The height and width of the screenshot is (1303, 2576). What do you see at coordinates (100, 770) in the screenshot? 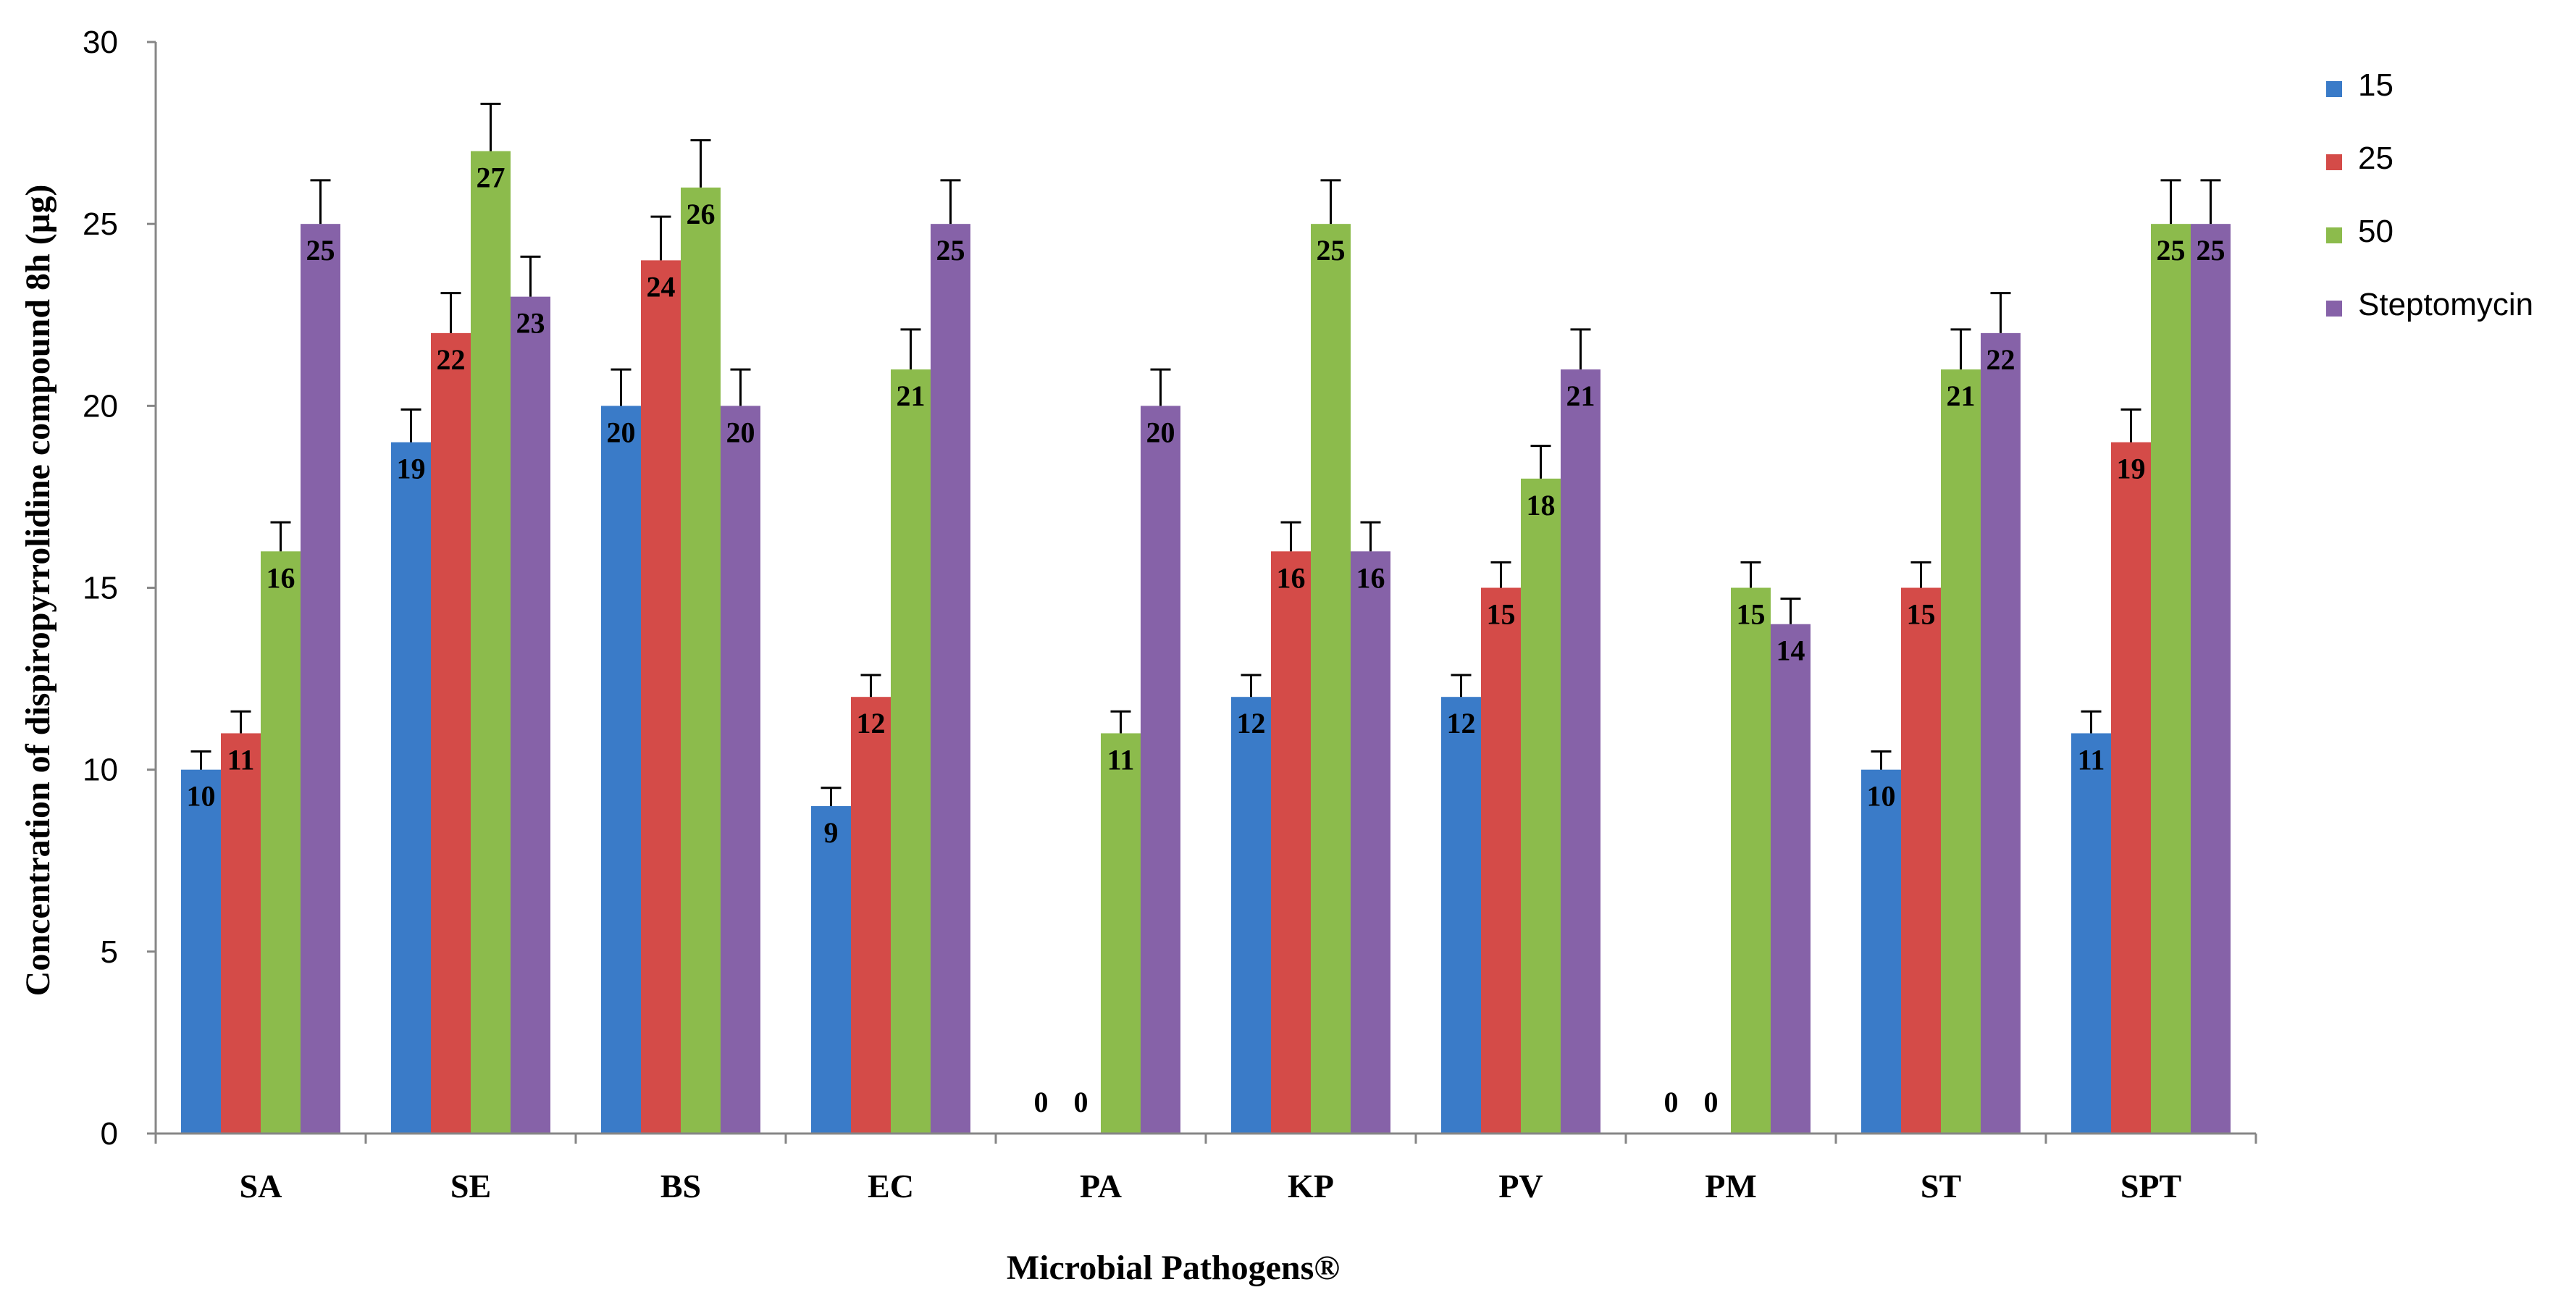
I see `y-tick-label: 10` at bounding box center [100, 770].